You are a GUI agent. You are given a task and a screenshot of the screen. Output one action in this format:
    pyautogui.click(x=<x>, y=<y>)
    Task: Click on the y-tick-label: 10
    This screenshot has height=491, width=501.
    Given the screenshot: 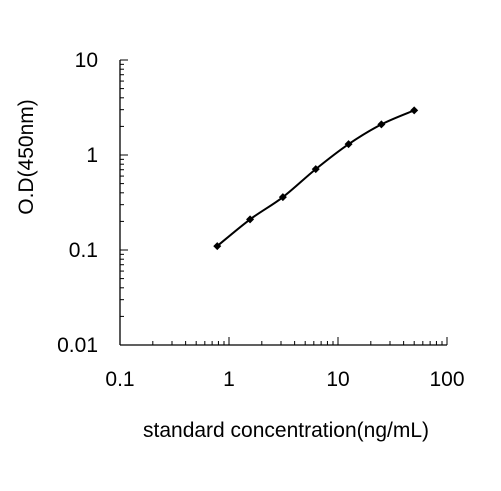 What is the action you would take?
    pyautogui.click(x=86, y=60)
    